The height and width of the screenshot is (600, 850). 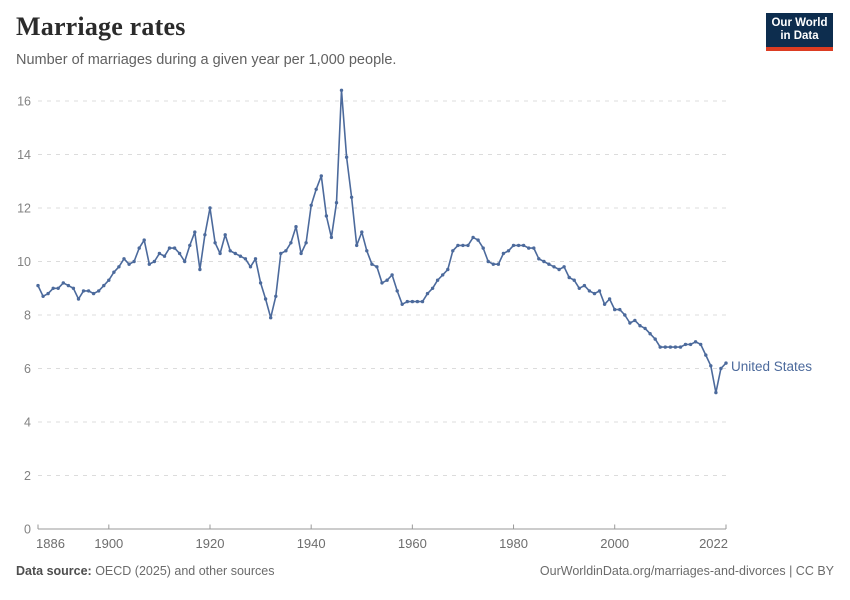 What do you see at coordinates (799, 32) in the screenshot?
I see `owid-logo: Our World in Data` at bounding box center [799, 32].